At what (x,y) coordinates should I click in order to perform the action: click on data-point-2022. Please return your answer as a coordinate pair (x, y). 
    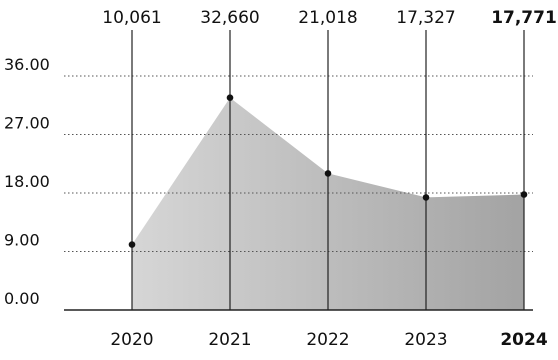
    Looking at the image, I should click on (328, 173).